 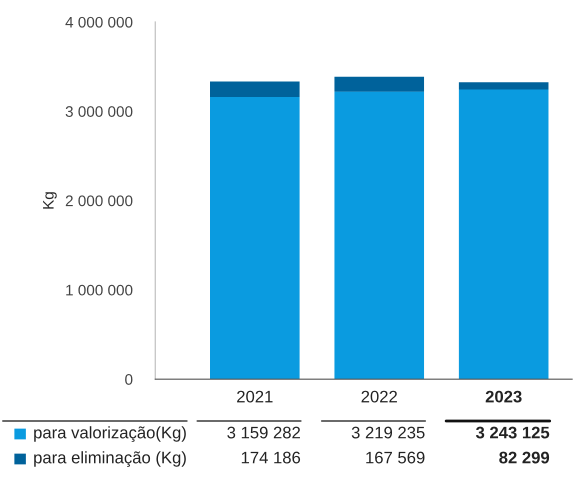 I want to click on data-label: 3 159 282, so click(x=263, y=432).